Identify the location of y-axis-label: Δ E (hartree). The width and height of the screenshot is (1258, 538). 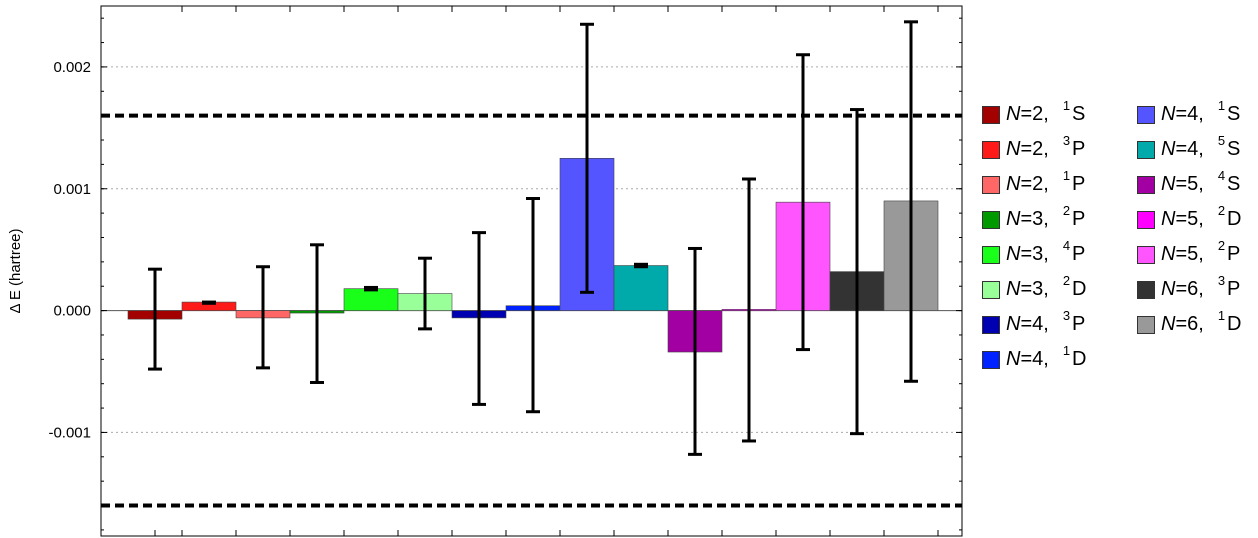
(15, 270).